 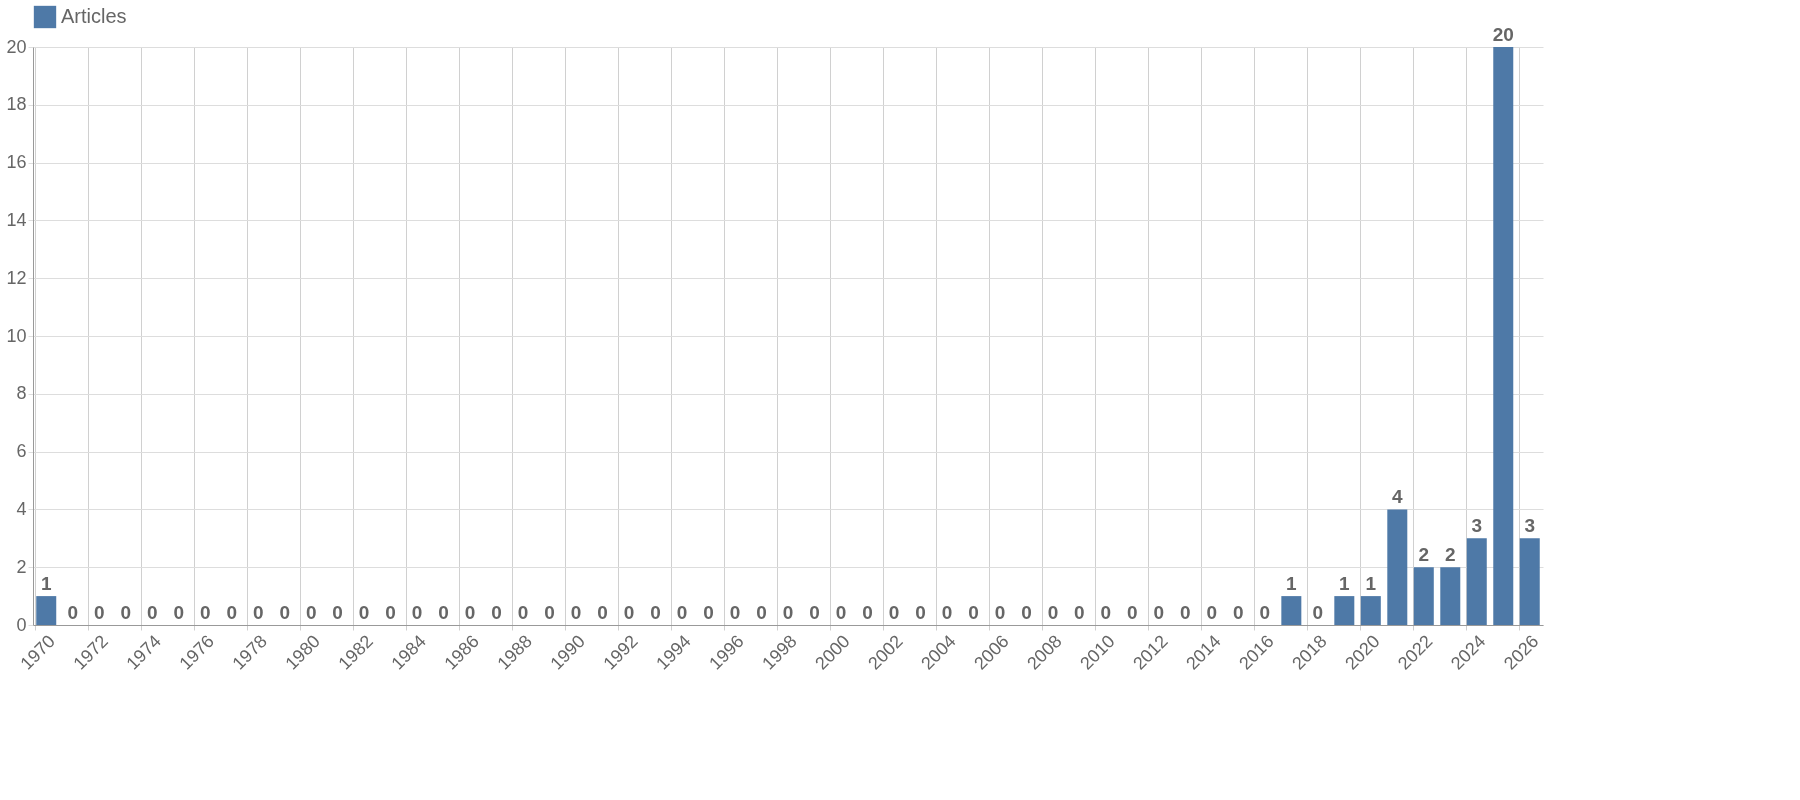 I want to click on y-tick-label: 0, so click(x=21, y=624).